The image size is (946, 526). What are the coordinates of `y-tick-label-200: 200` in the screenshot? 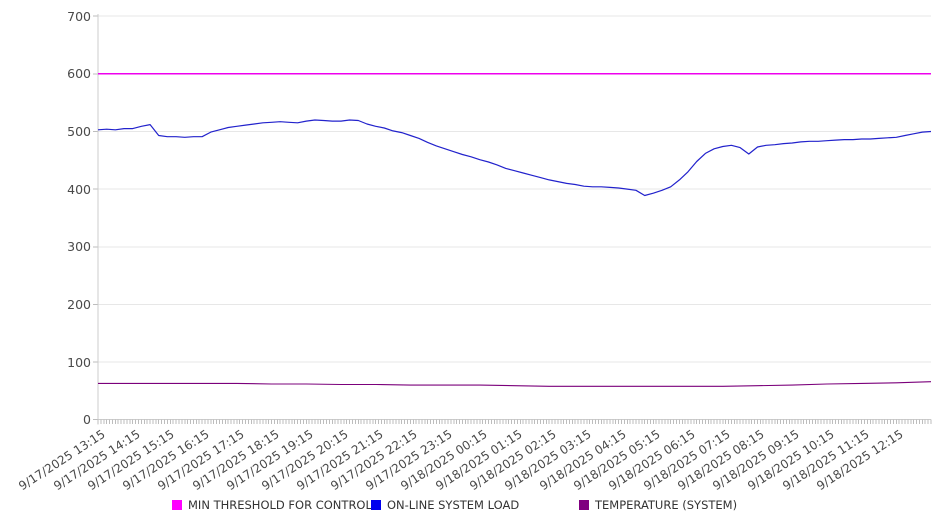 It's located at (79, 304).